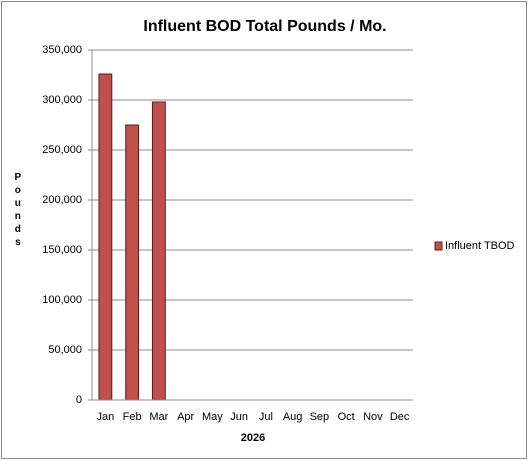 This screenshot has width=529, height=461. I want to click on x-tick-label: Mar, so click(158, 417).